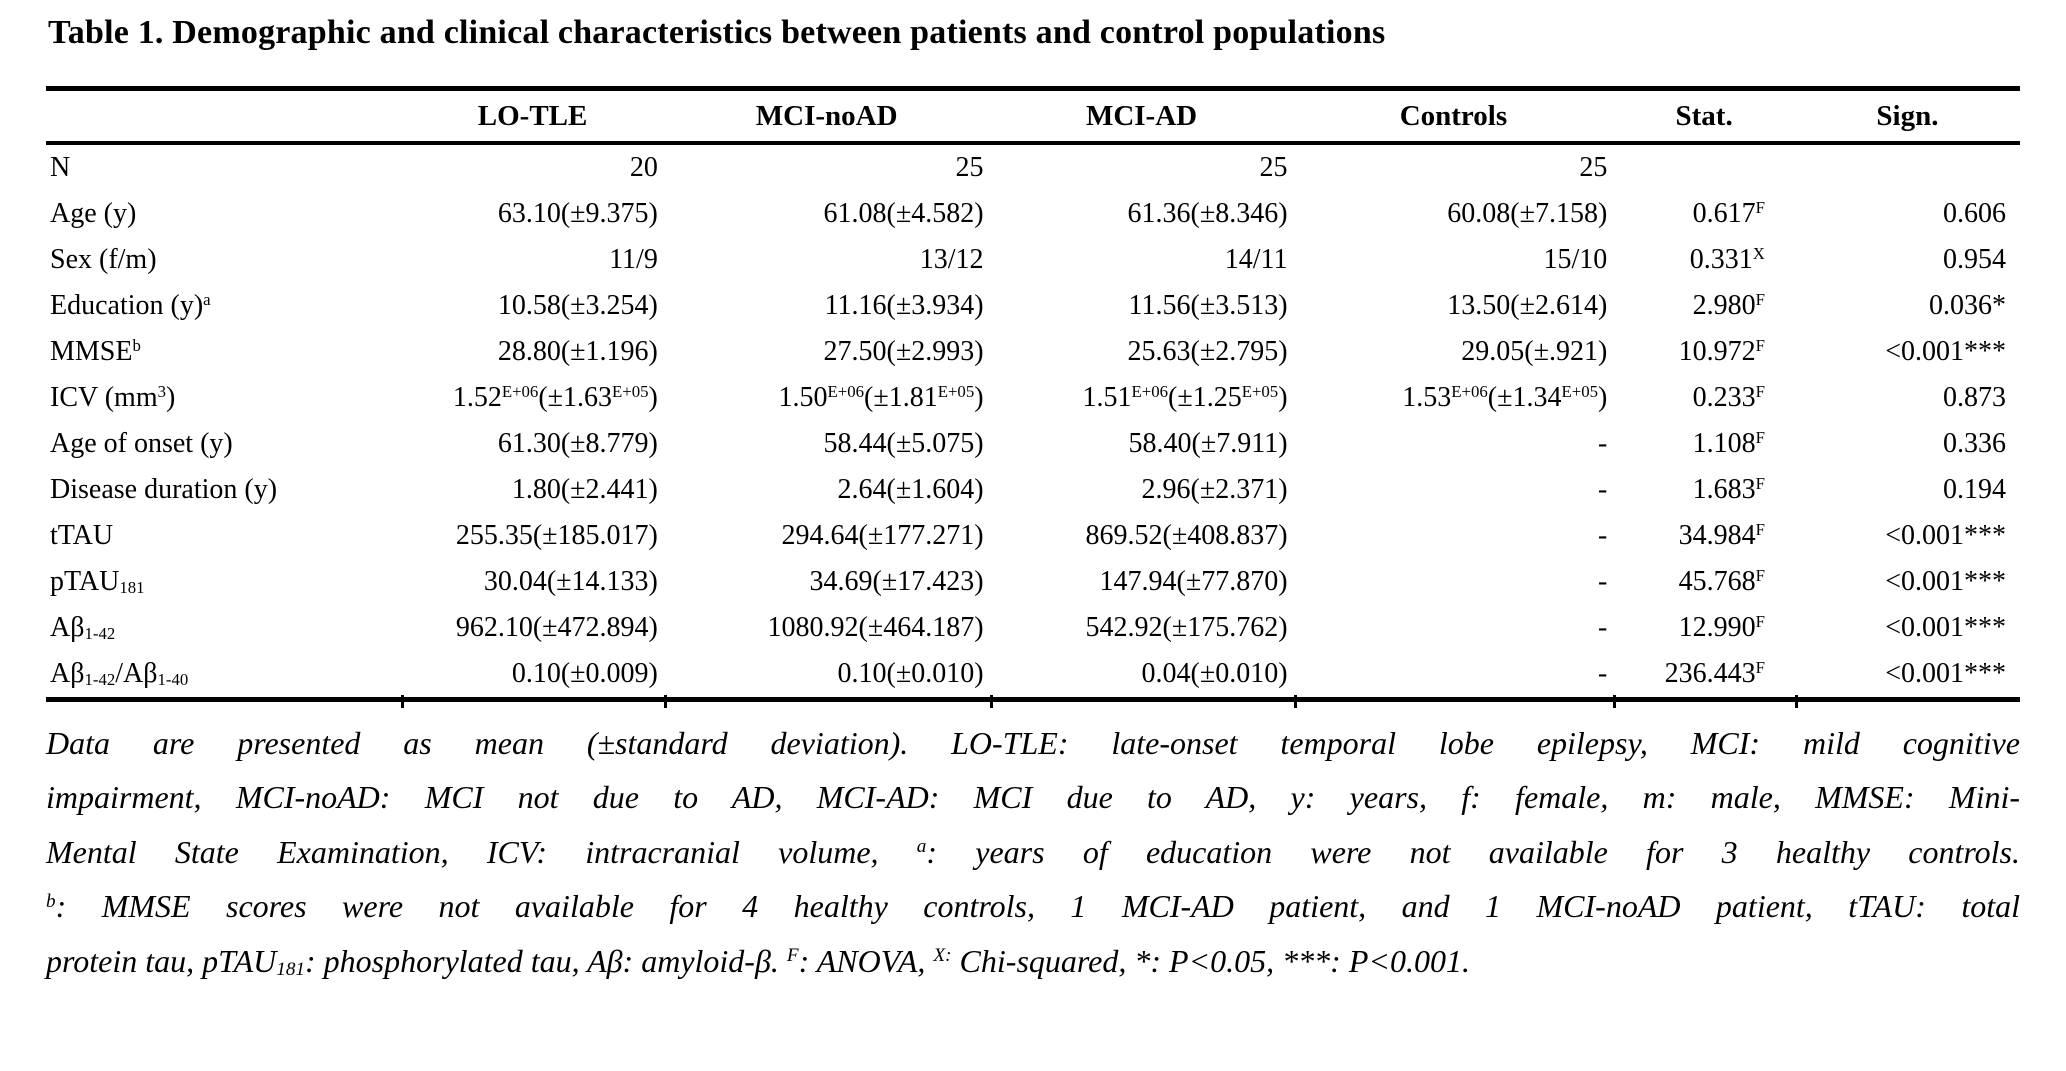 The height and width of the screenshot is (1071, 2066). I want to click on value-cell: 0.04(±0.010), so click(1214, 673).